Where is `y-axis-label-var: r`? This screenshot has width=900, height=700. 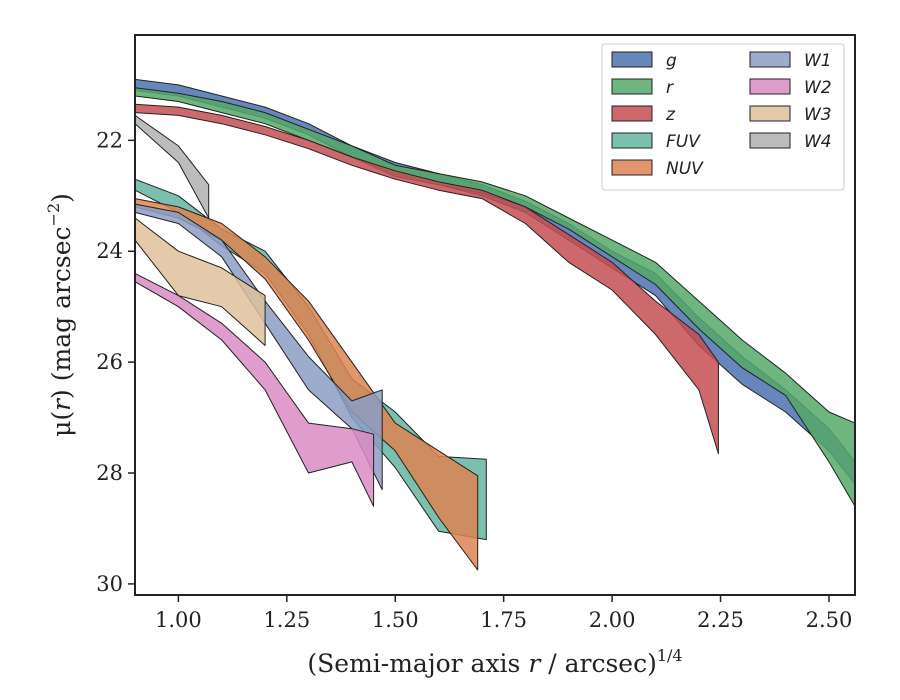 y-axis-label-var: r is located at coordinates (61, 404).